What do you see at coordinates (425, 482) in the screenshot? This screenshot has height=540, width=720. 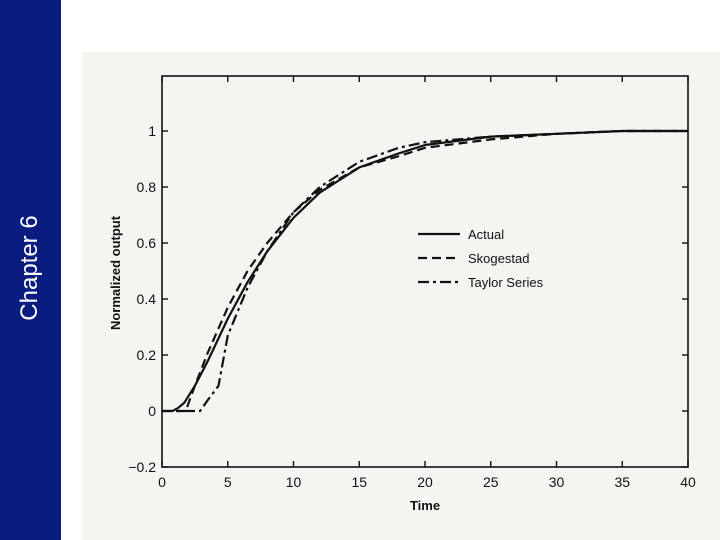 I see `x-tick-label: 20` at bounding box center [425, 482].